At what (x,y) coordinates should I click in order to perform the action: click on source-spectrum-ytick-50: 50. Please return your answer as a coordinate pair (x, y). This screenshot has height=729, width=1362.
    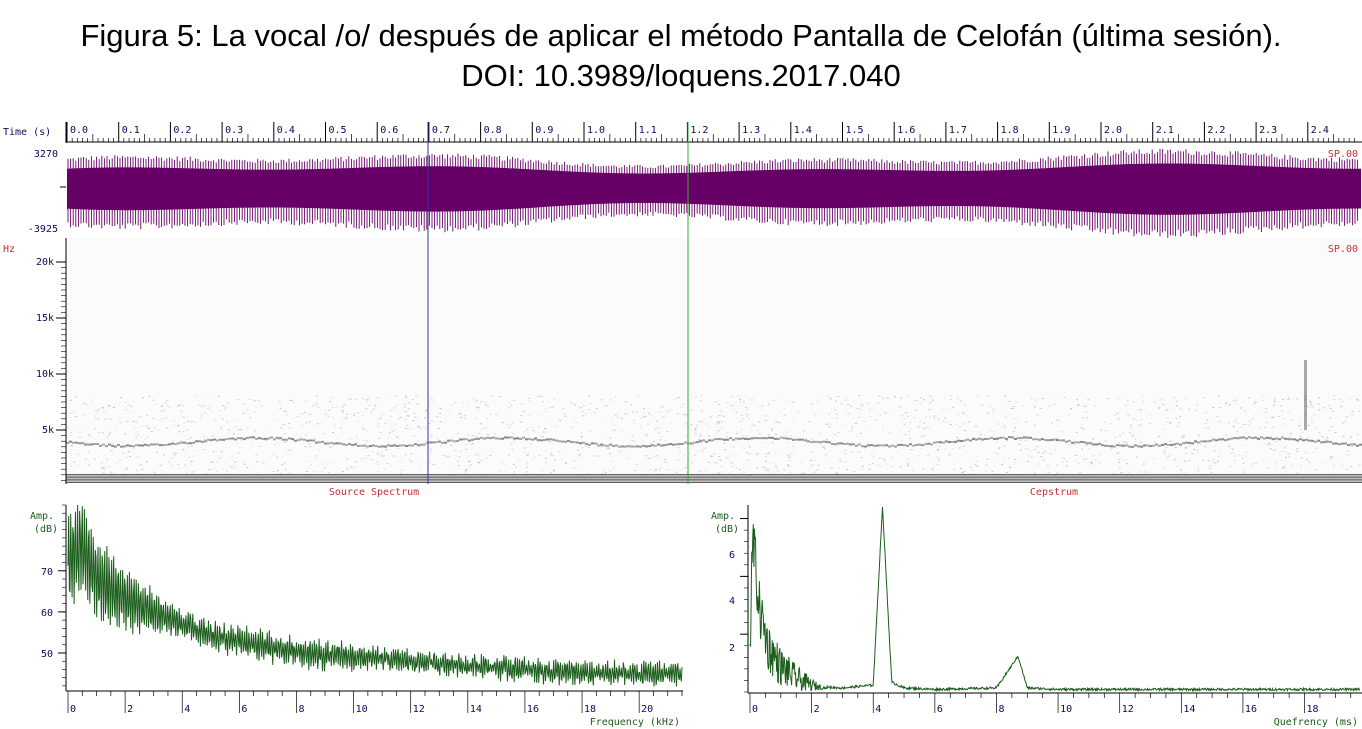
    Looking at the image, I should click on (47, 654).